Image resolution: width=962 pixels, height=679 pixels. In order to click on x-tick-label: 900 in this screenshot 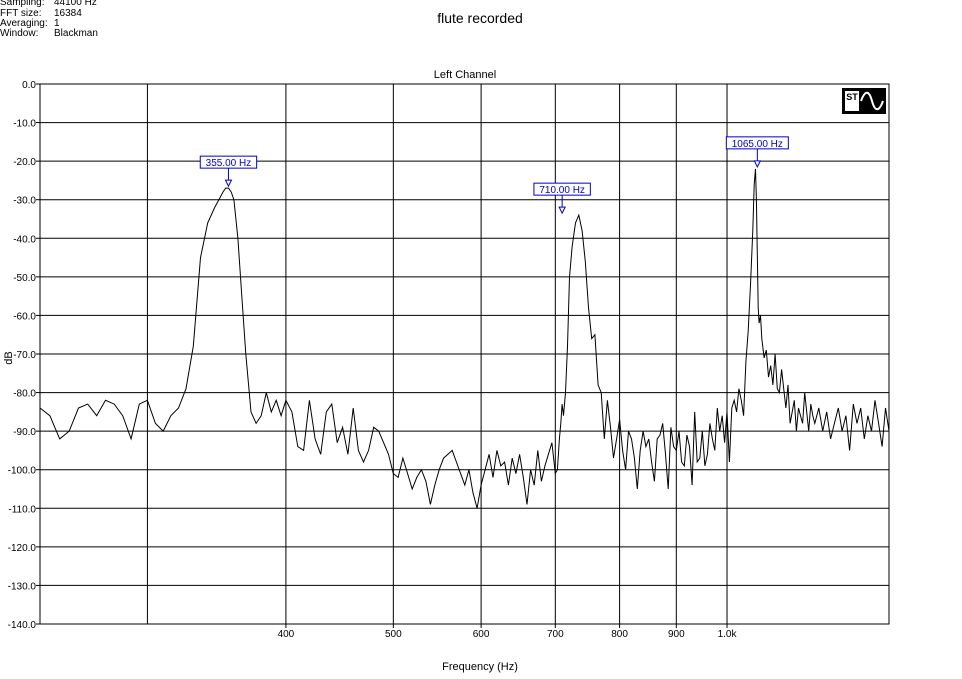, I will do `click(676, 634)`.